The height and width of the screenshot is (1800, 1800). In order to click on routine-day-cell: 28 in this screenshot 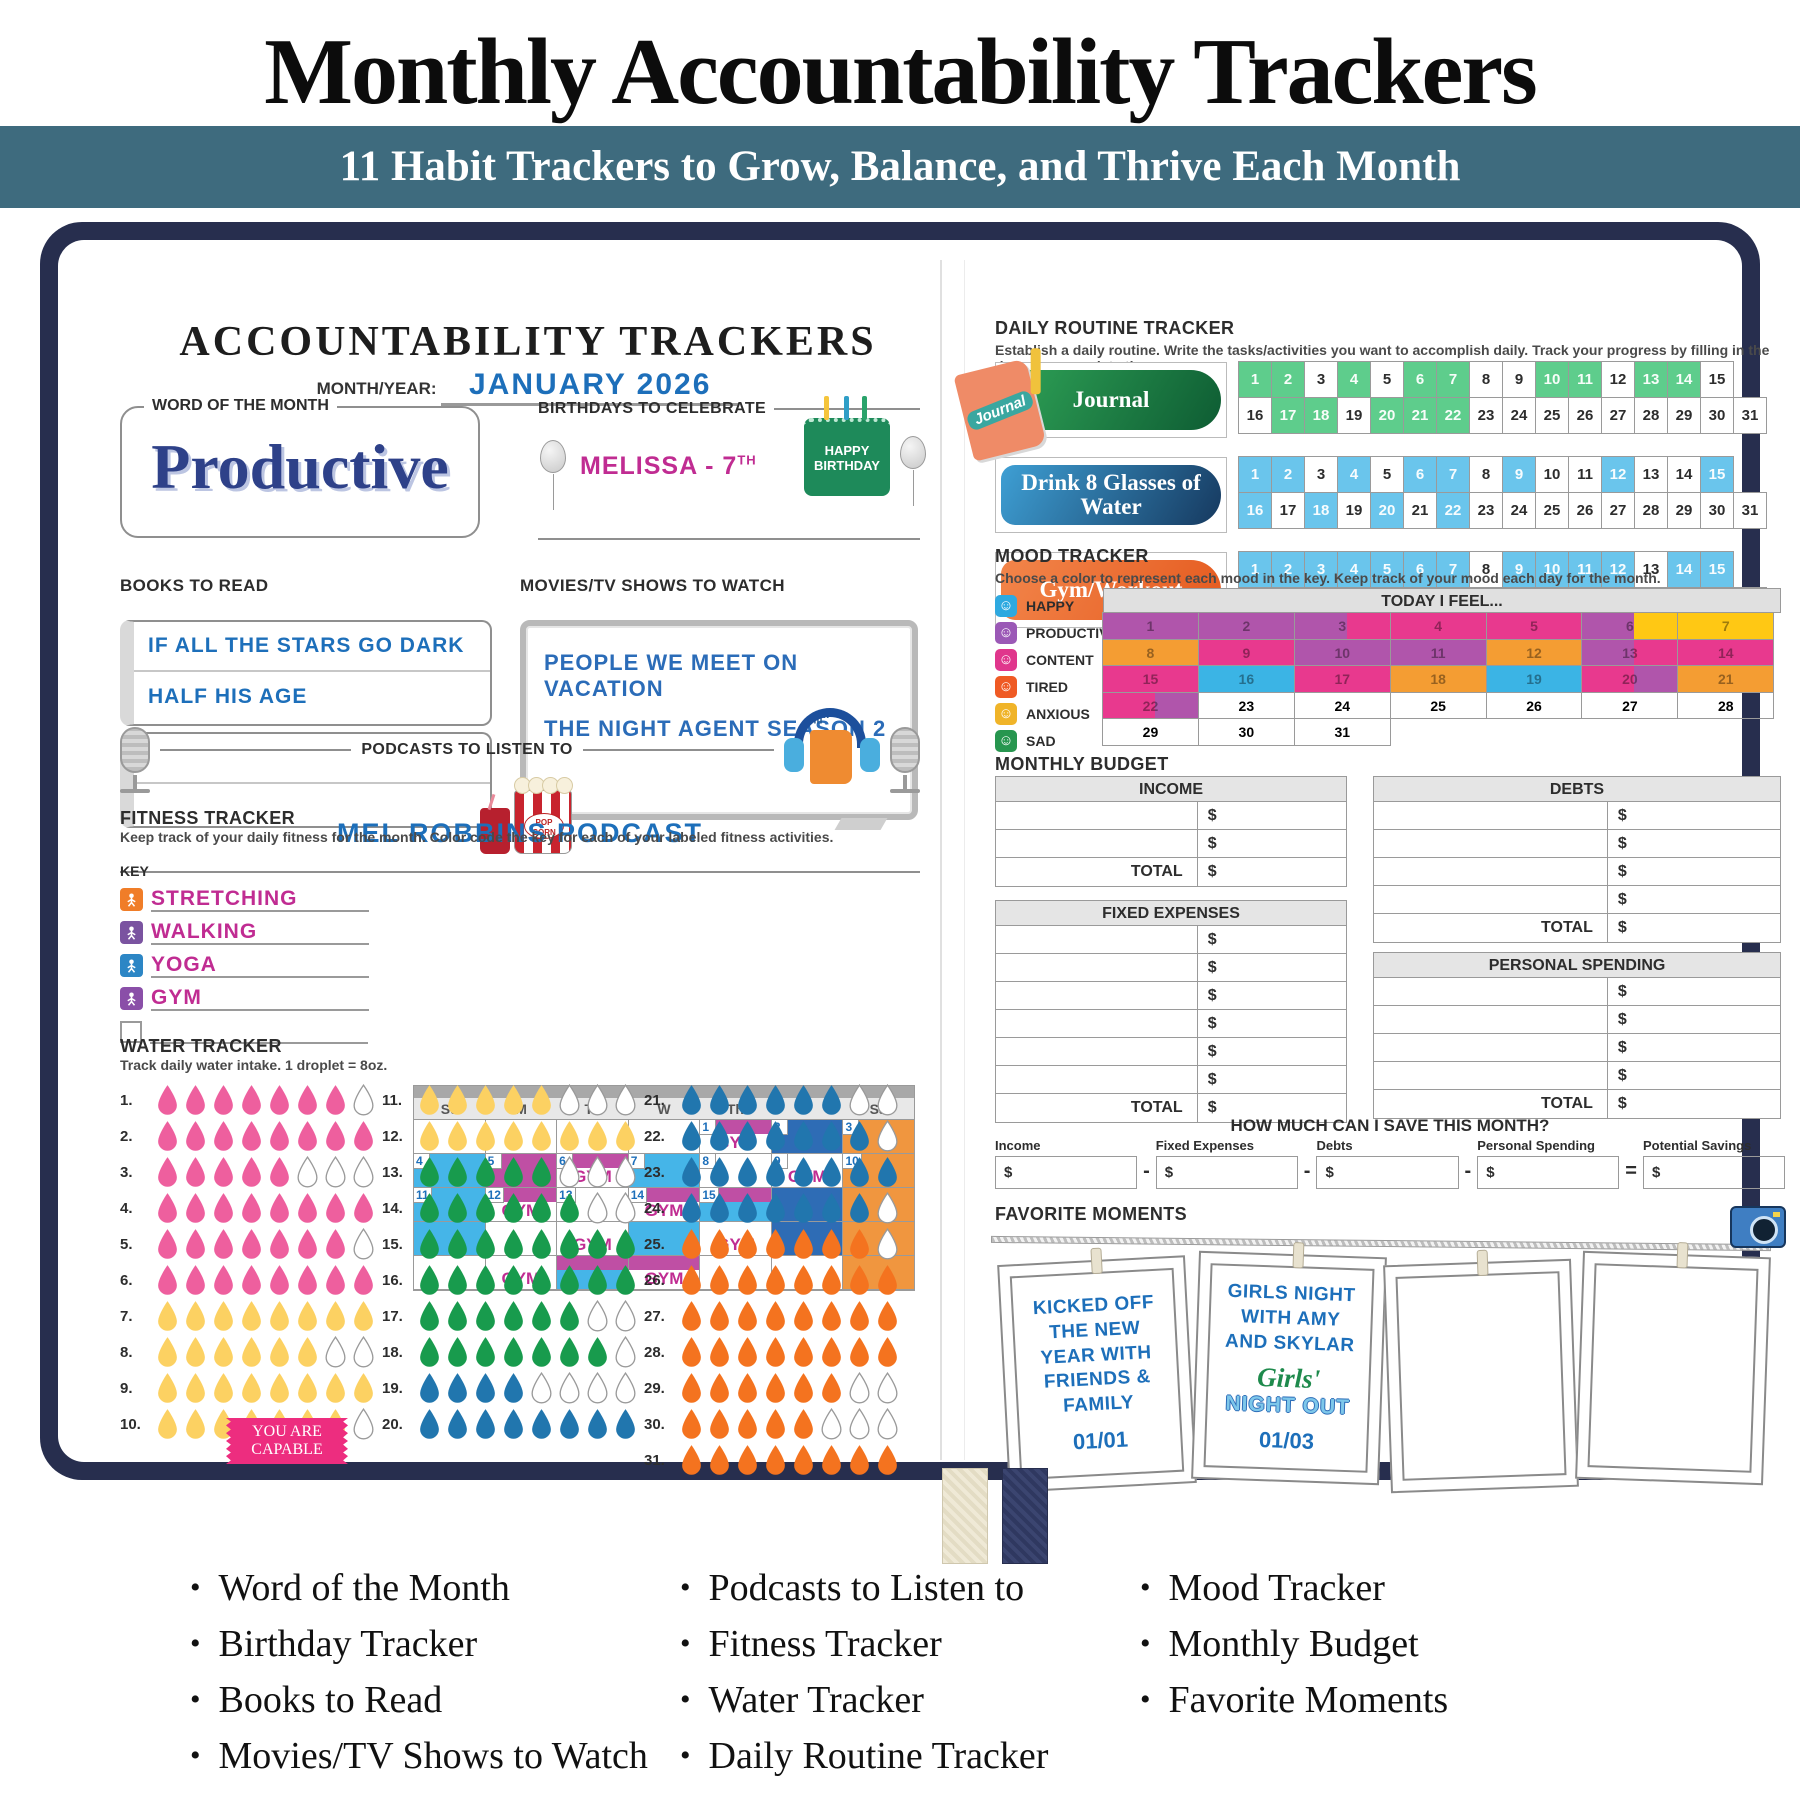, I will do `click(1651, 415)`.